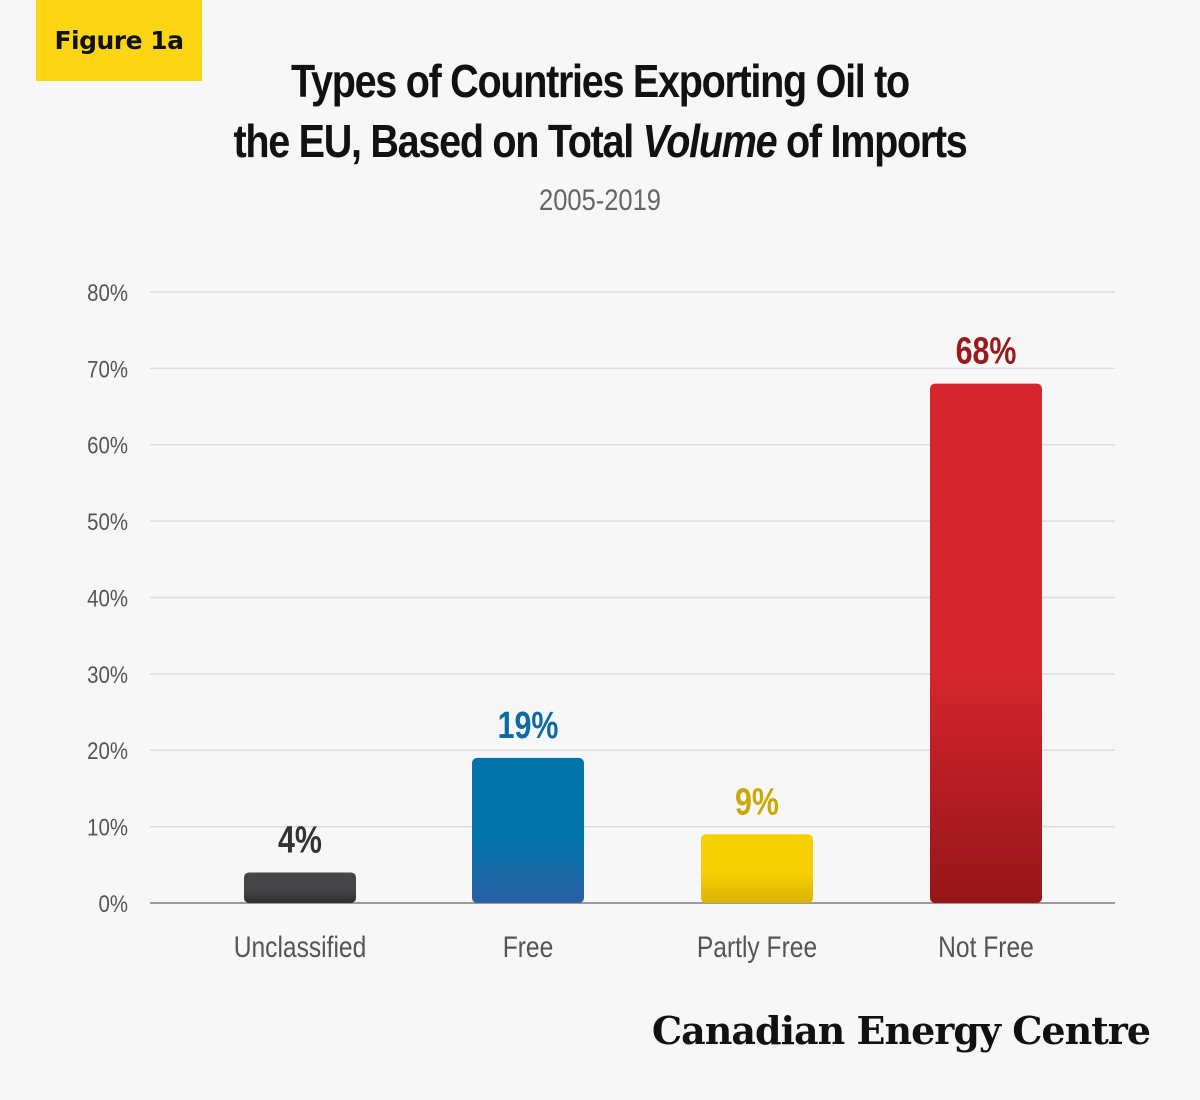  What do you see at coordinates (300, 947) in the screenshot?
I see `x-category-label: Unclassified` at bounding box center [300, 947].